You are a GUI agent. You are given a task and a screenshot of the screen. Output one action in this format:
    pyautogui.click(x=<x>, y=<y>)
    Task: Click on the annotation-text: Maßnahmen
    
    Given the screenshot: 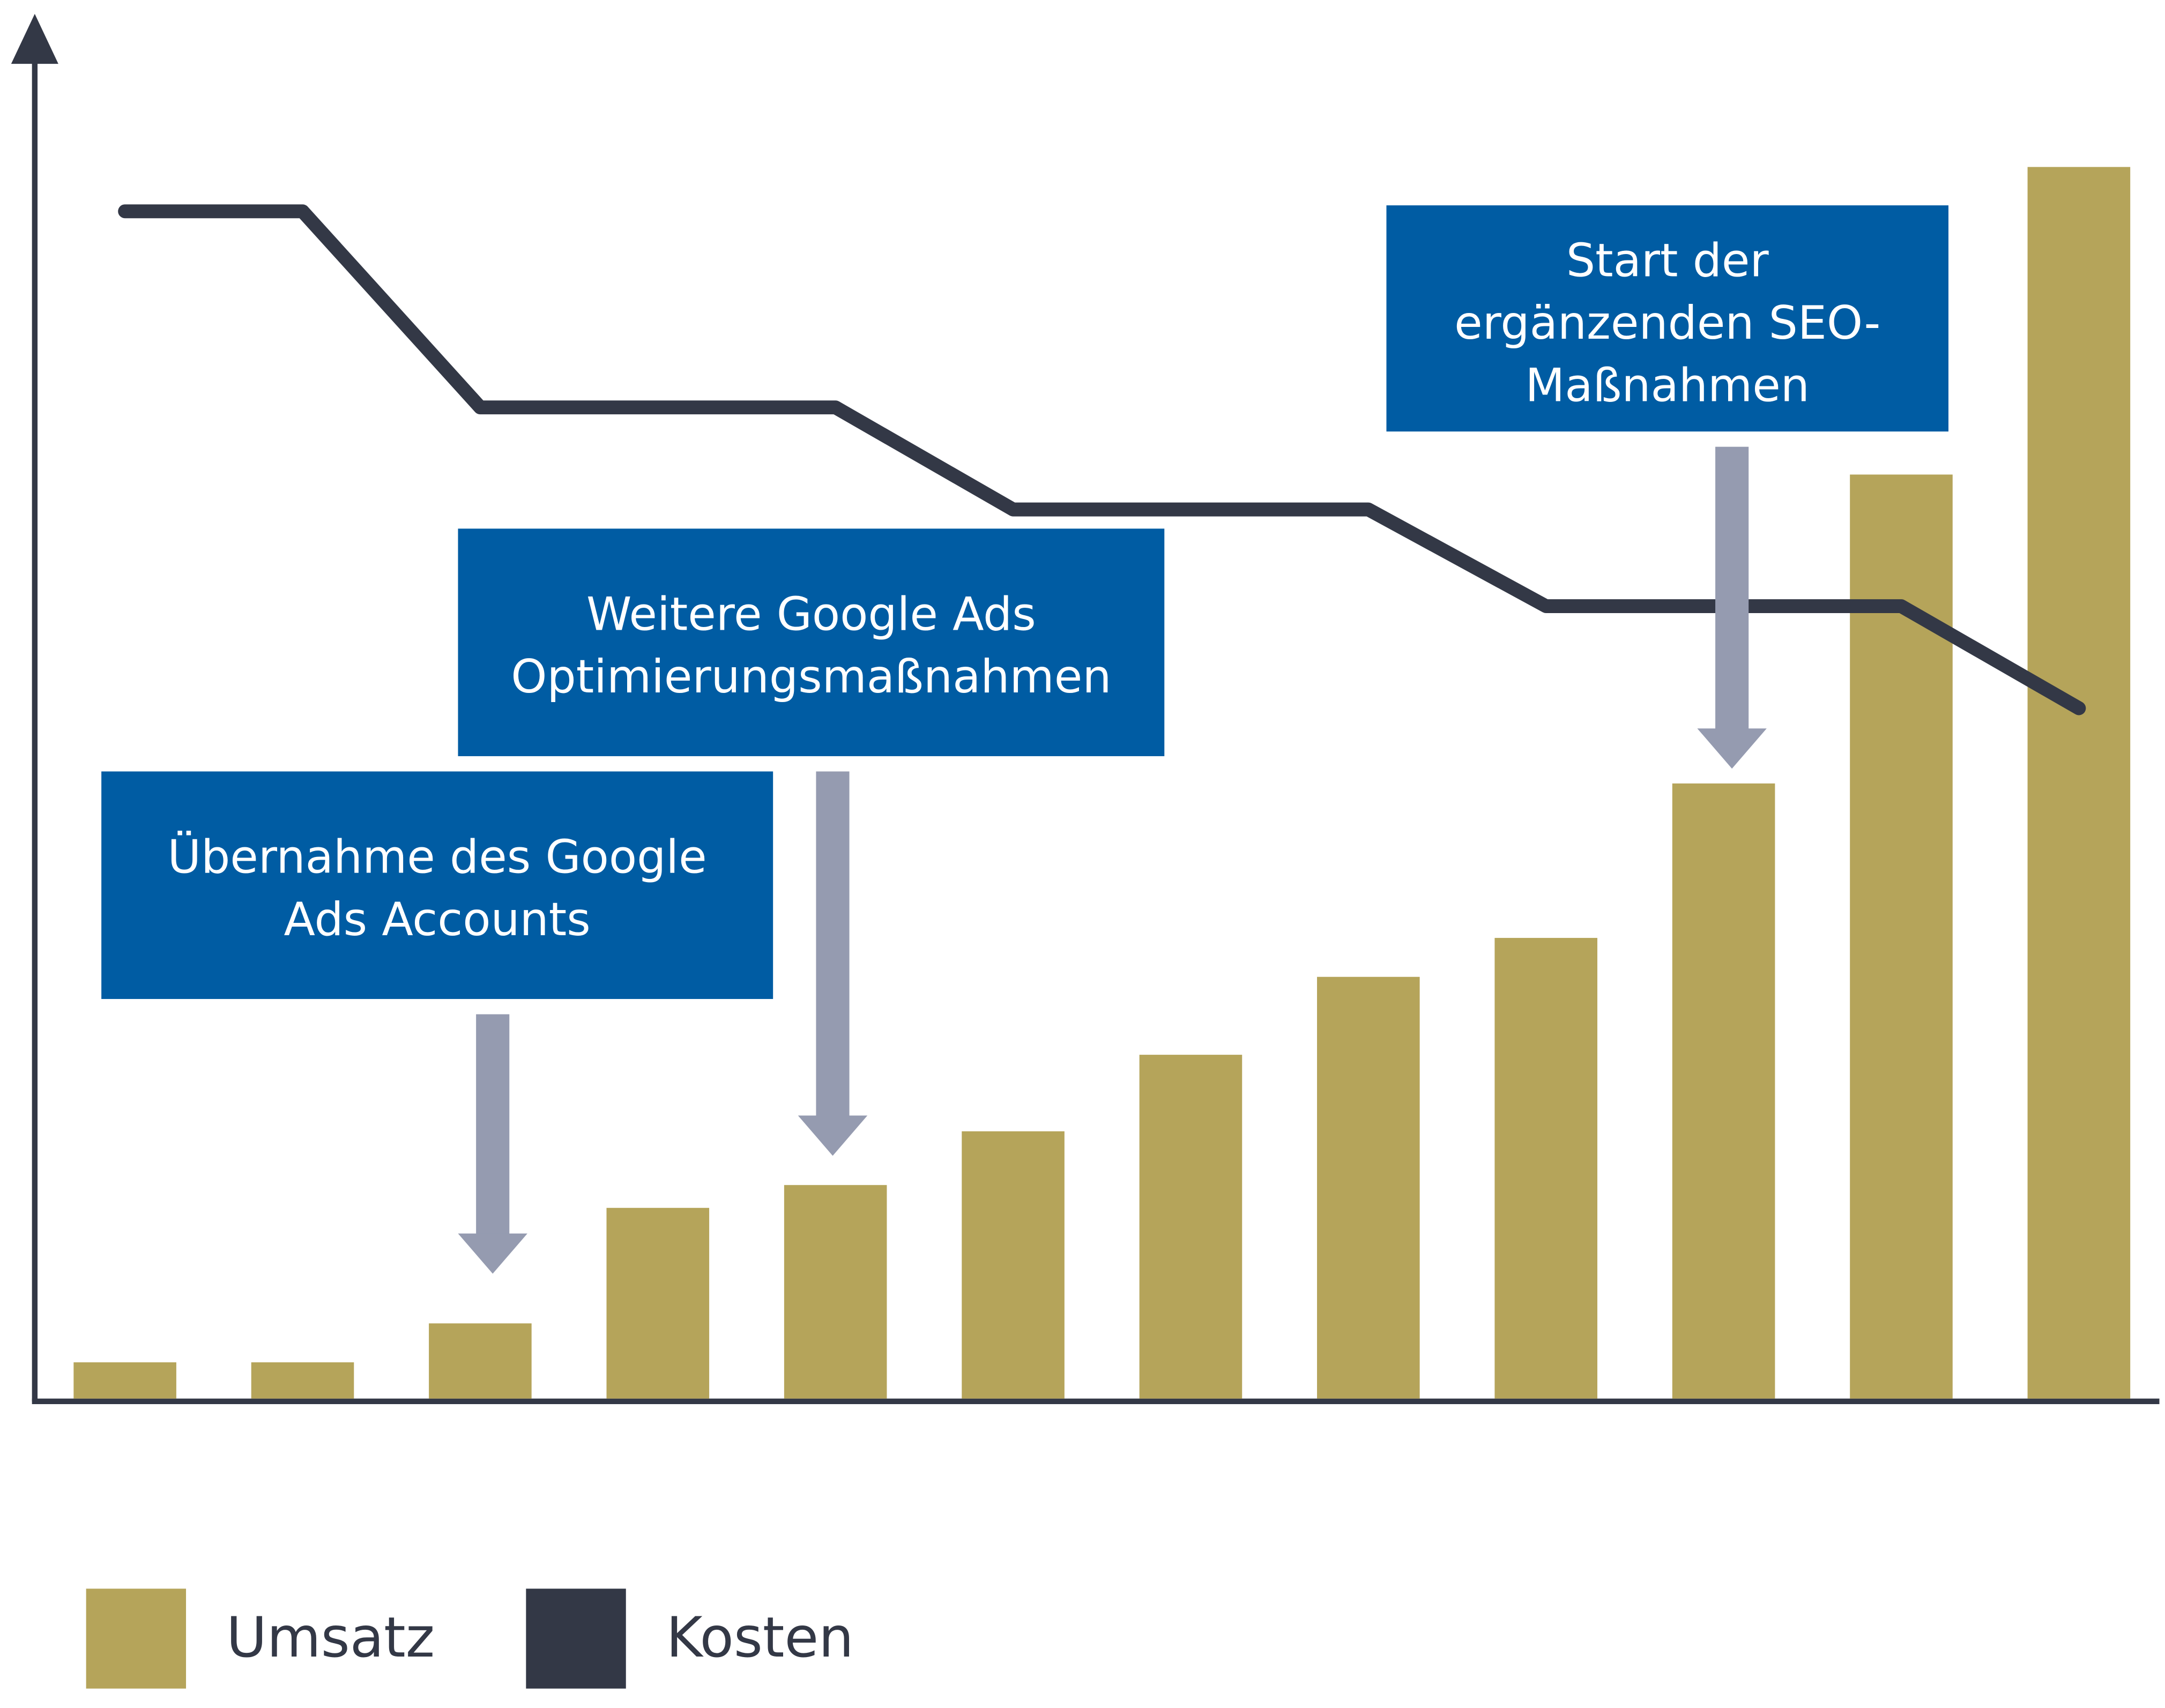 What is the action you would take?
    pyautogui.click(x=1668, y=385)
    